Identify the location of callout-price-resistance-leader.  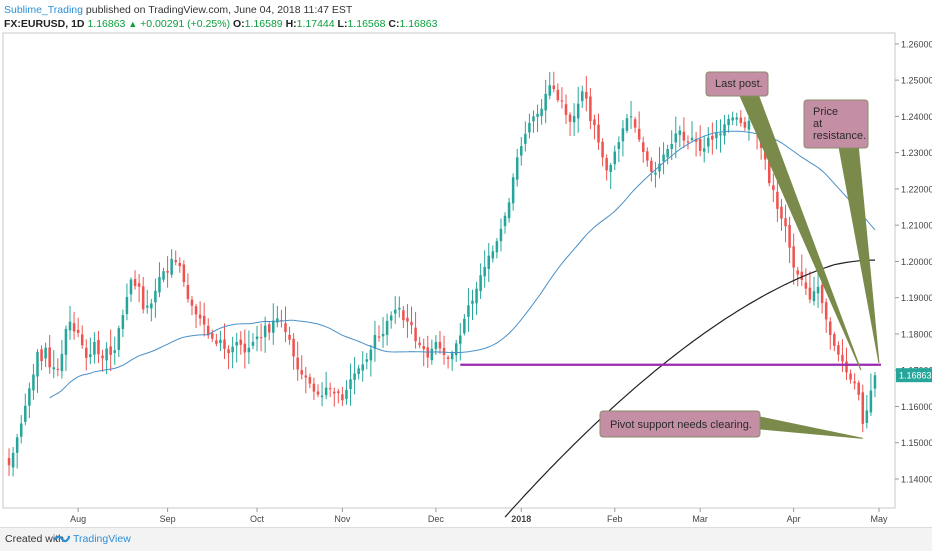
(859, 255).